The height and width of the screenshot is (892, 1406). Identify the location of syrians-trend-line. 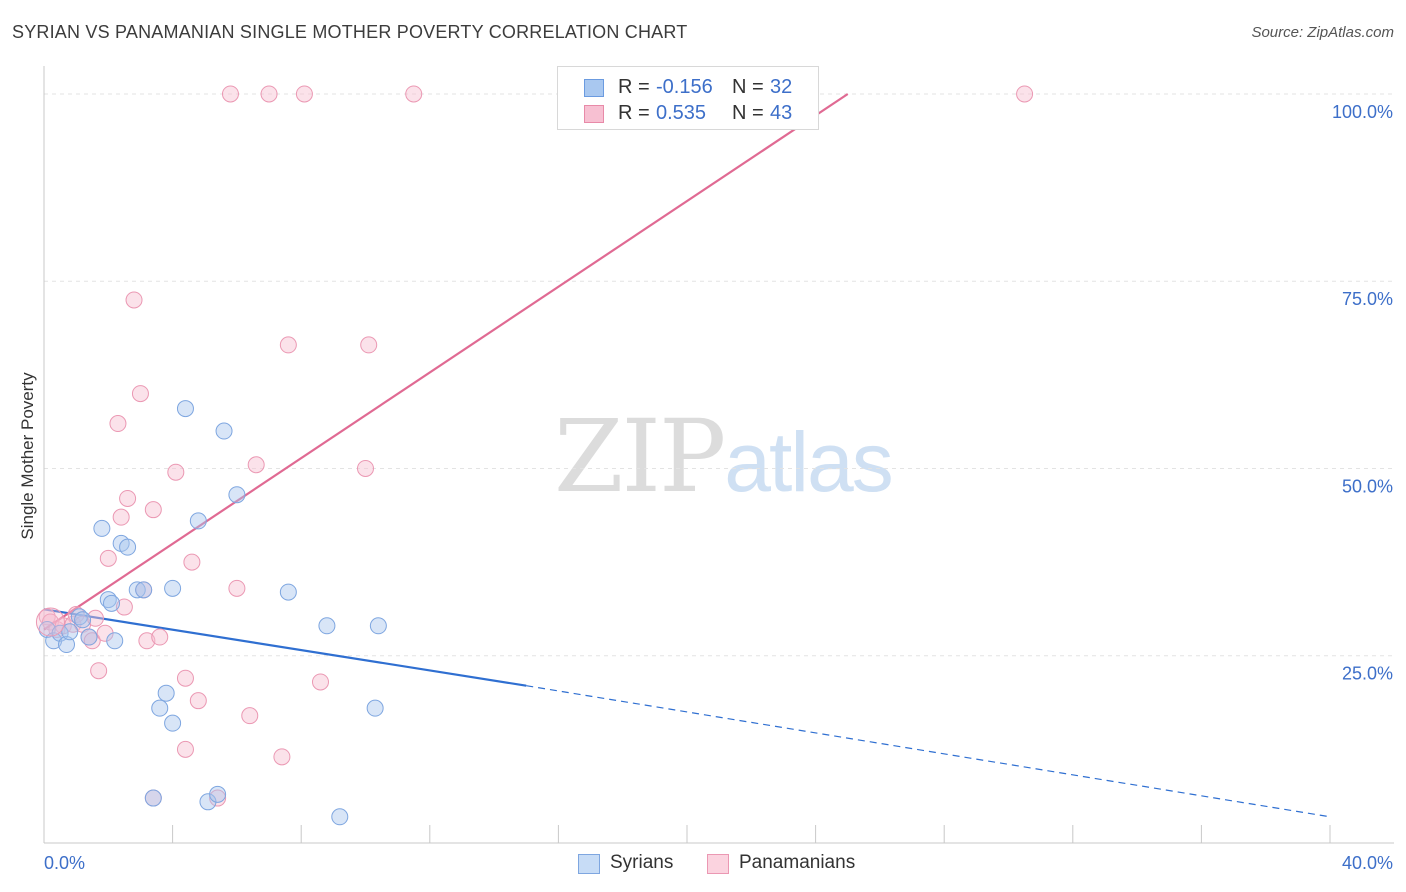
(285, 647).